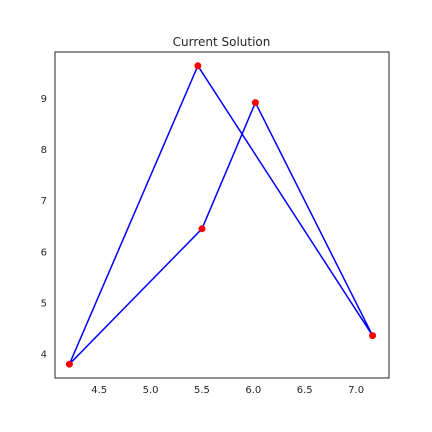 The height and width of the screenshot is (432, 432). I want to click on y-tick-label: 9, so click(44, 99).